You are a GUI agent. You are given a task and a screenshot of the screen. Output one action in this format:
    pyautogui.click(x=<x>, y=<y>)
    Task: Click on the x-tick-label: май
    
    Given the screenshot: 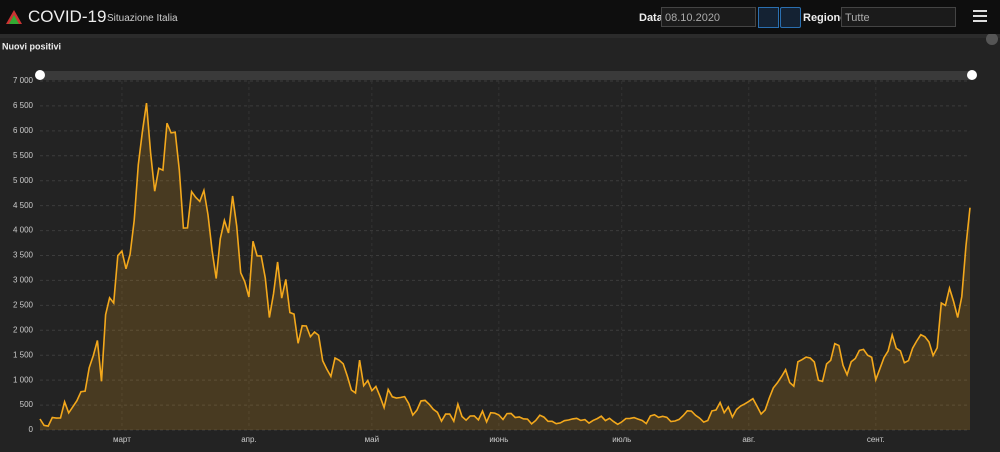 What is the action you would take?
    pyautogui.click(x=372, y=439)
    